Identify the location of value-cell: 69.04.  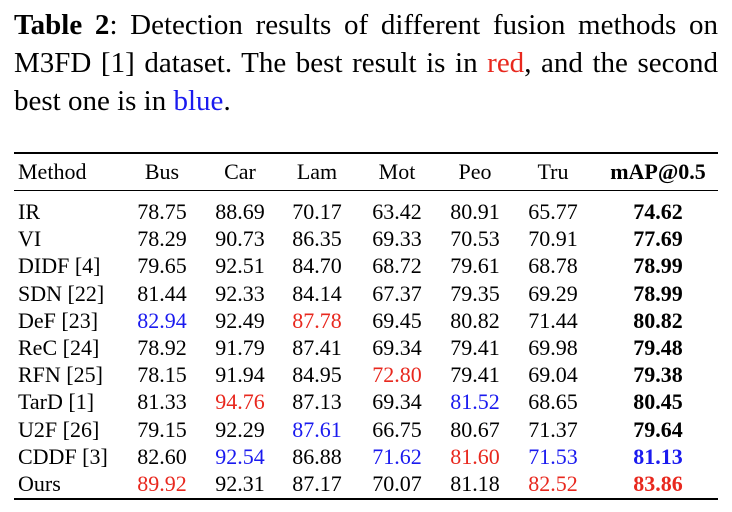
(553, 375).